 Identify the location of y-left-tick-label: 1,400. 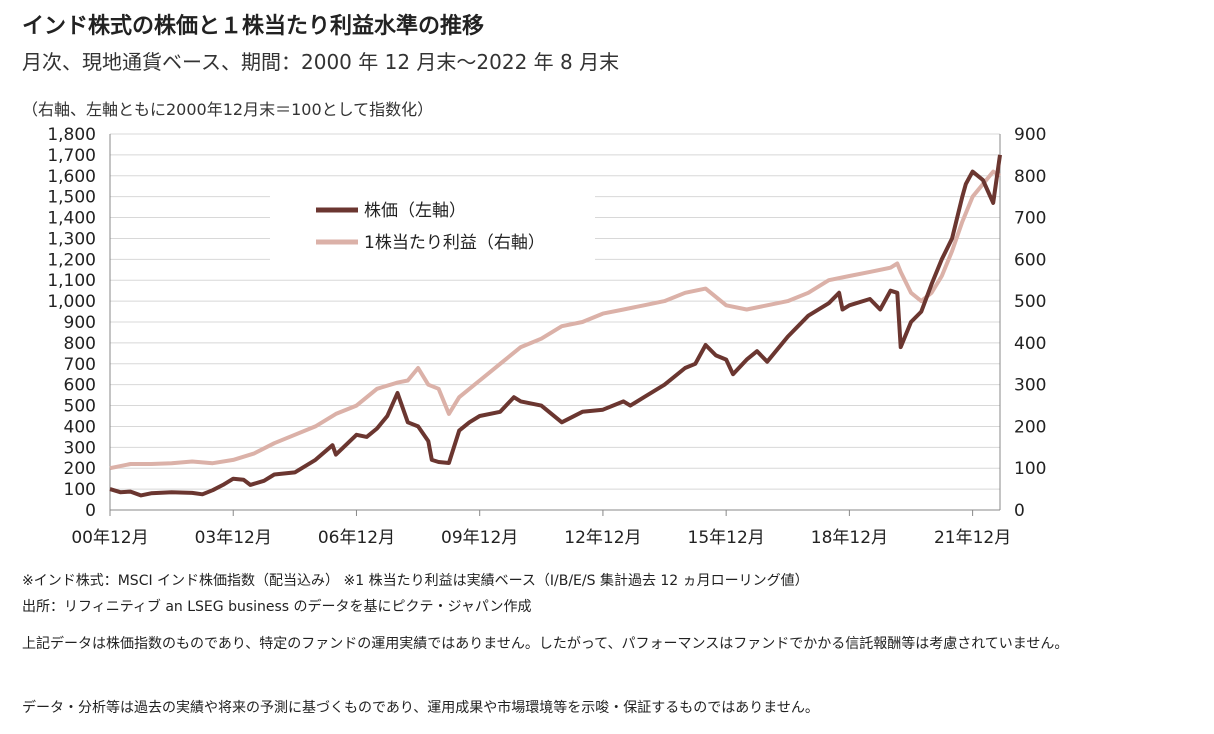
(71, 219).